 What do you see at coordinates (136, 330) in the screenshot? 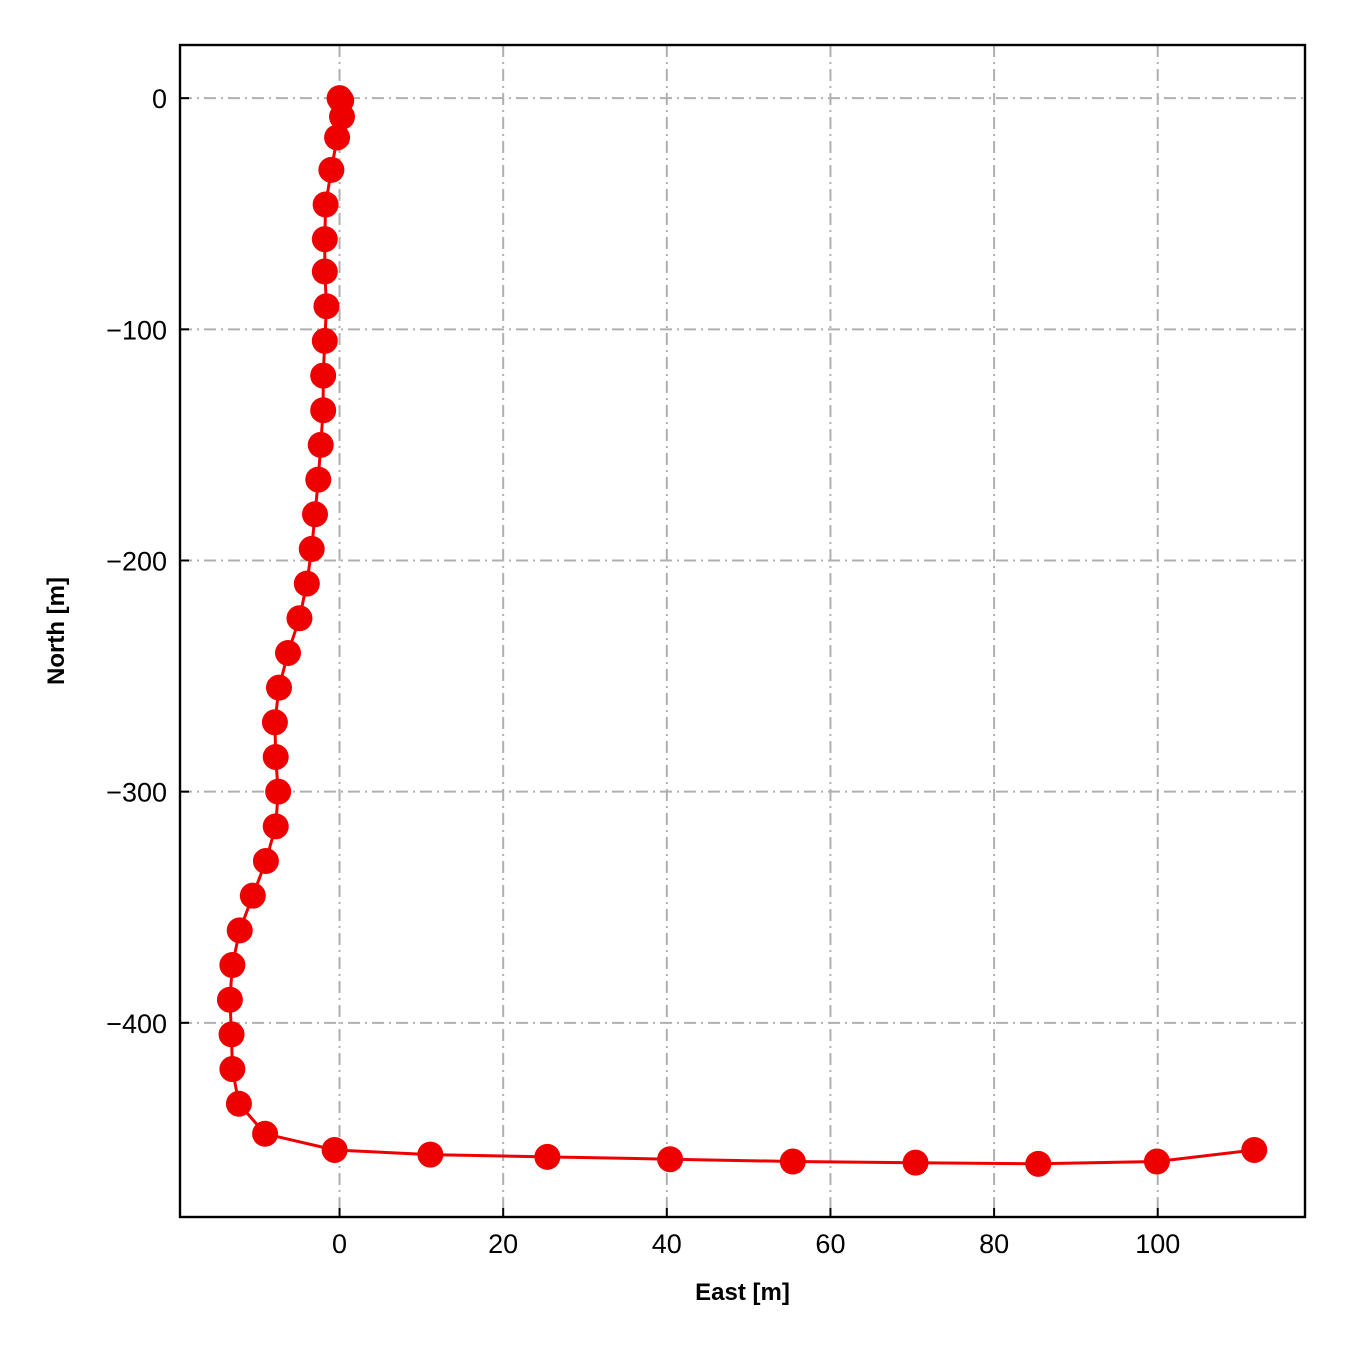
I see `y-tick-label: −100` at bounding box center [136, 330].